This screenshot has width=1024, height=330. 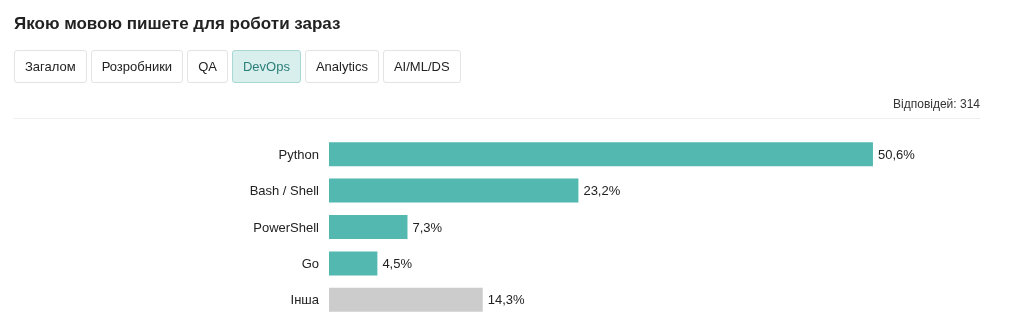 What do you see at coordinates (298, 154) in the screenshot?
I see `y-tick-label: Python` at bounding box center [298, 154].